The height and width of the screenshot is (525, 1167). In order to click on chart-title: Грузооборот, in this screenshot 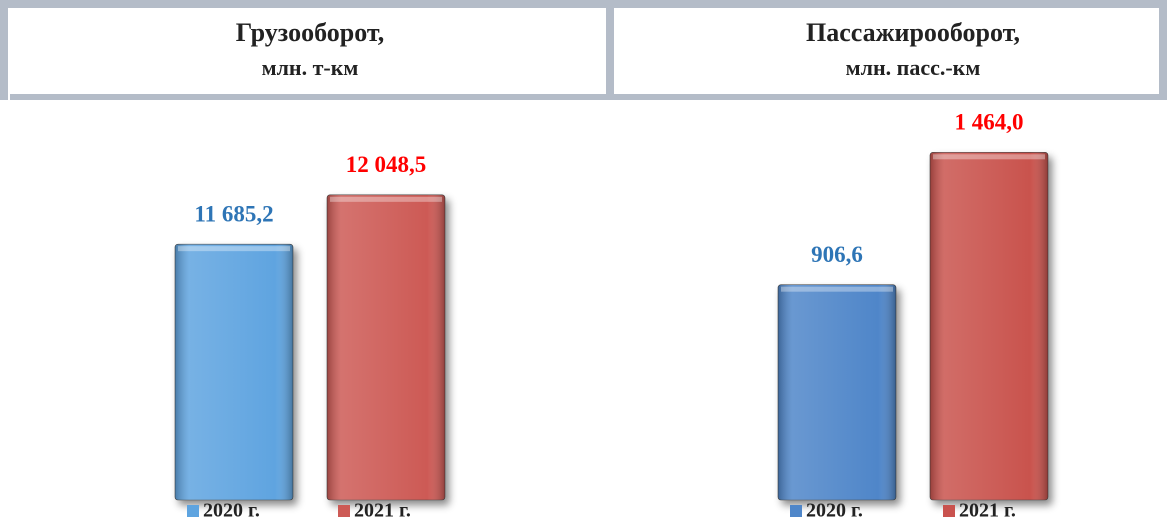, I will do `click(310, 32)`.